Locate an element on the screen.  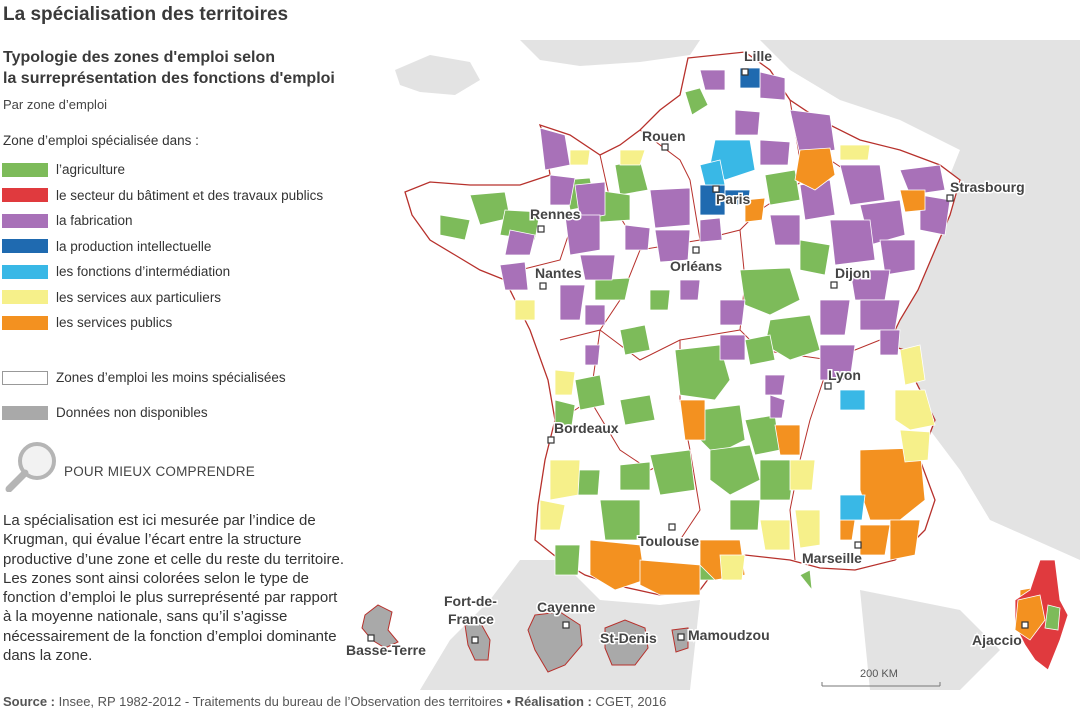
label-mamoudzou: Mamoudzou is located at coordinates (729, 635).